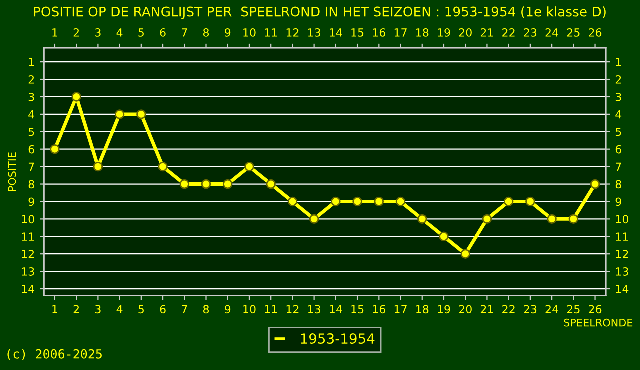  What do you see at coordinates (55, 32) in the screenshot?
I see `x2-tick-label: 1` at bounding box center [55, 32].